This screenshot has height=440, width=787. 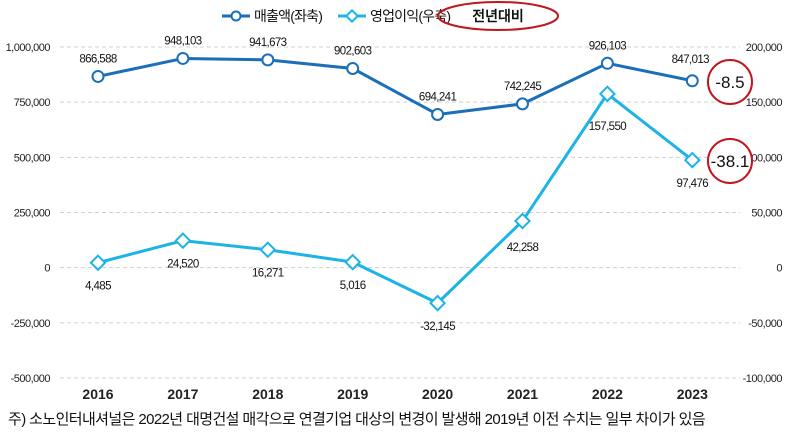 I want to click on data-label: 97,476, so click(x=693, y=184).